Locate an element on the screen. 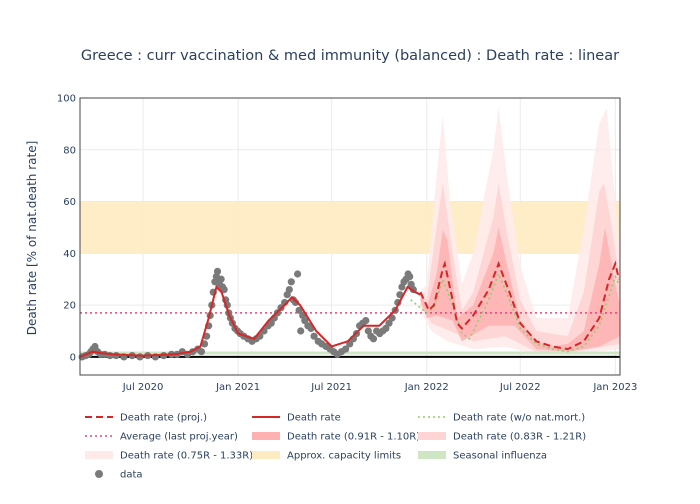 Image resolution: width=700 pixels, height=504 pixels. x-tick-label: Jul 2021 is located at coordinates (331, 387).